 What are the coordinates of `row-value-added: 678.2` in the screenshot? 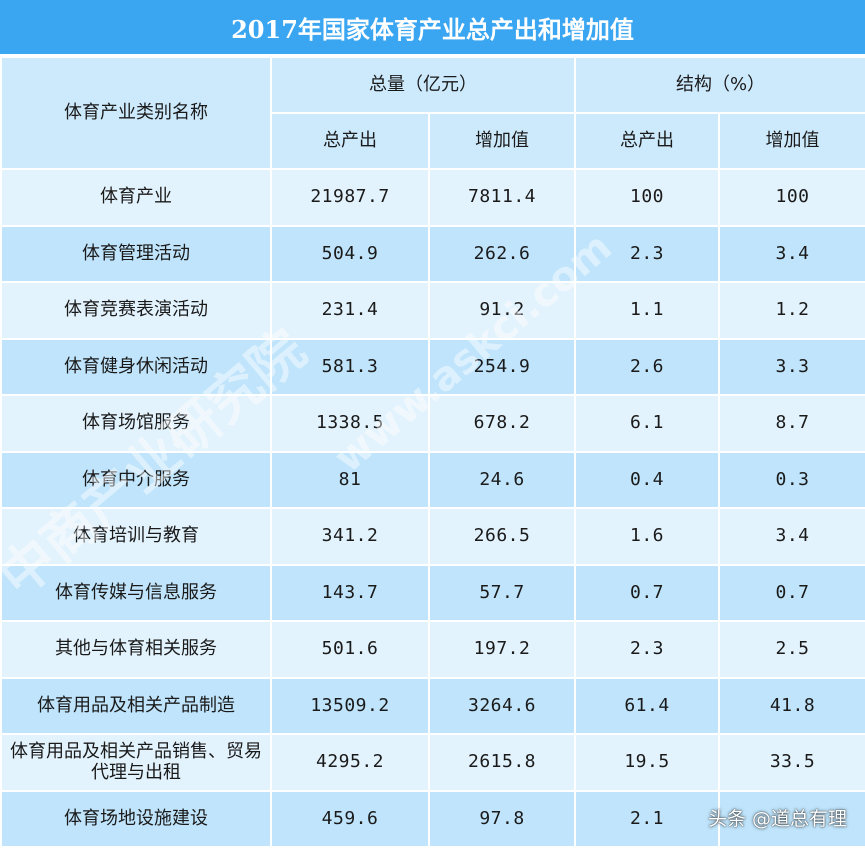 It's located at (502, 423).